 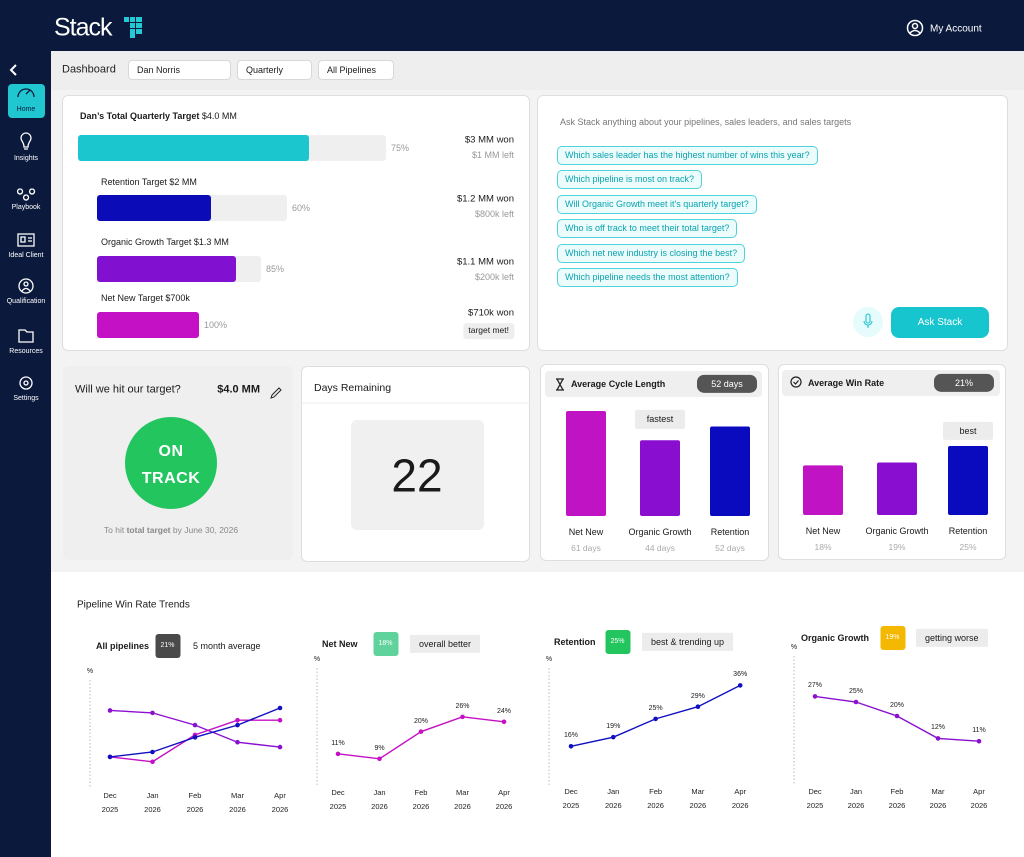 I want to click on ask-button: Ask Stack, so click(x=940, y=322).